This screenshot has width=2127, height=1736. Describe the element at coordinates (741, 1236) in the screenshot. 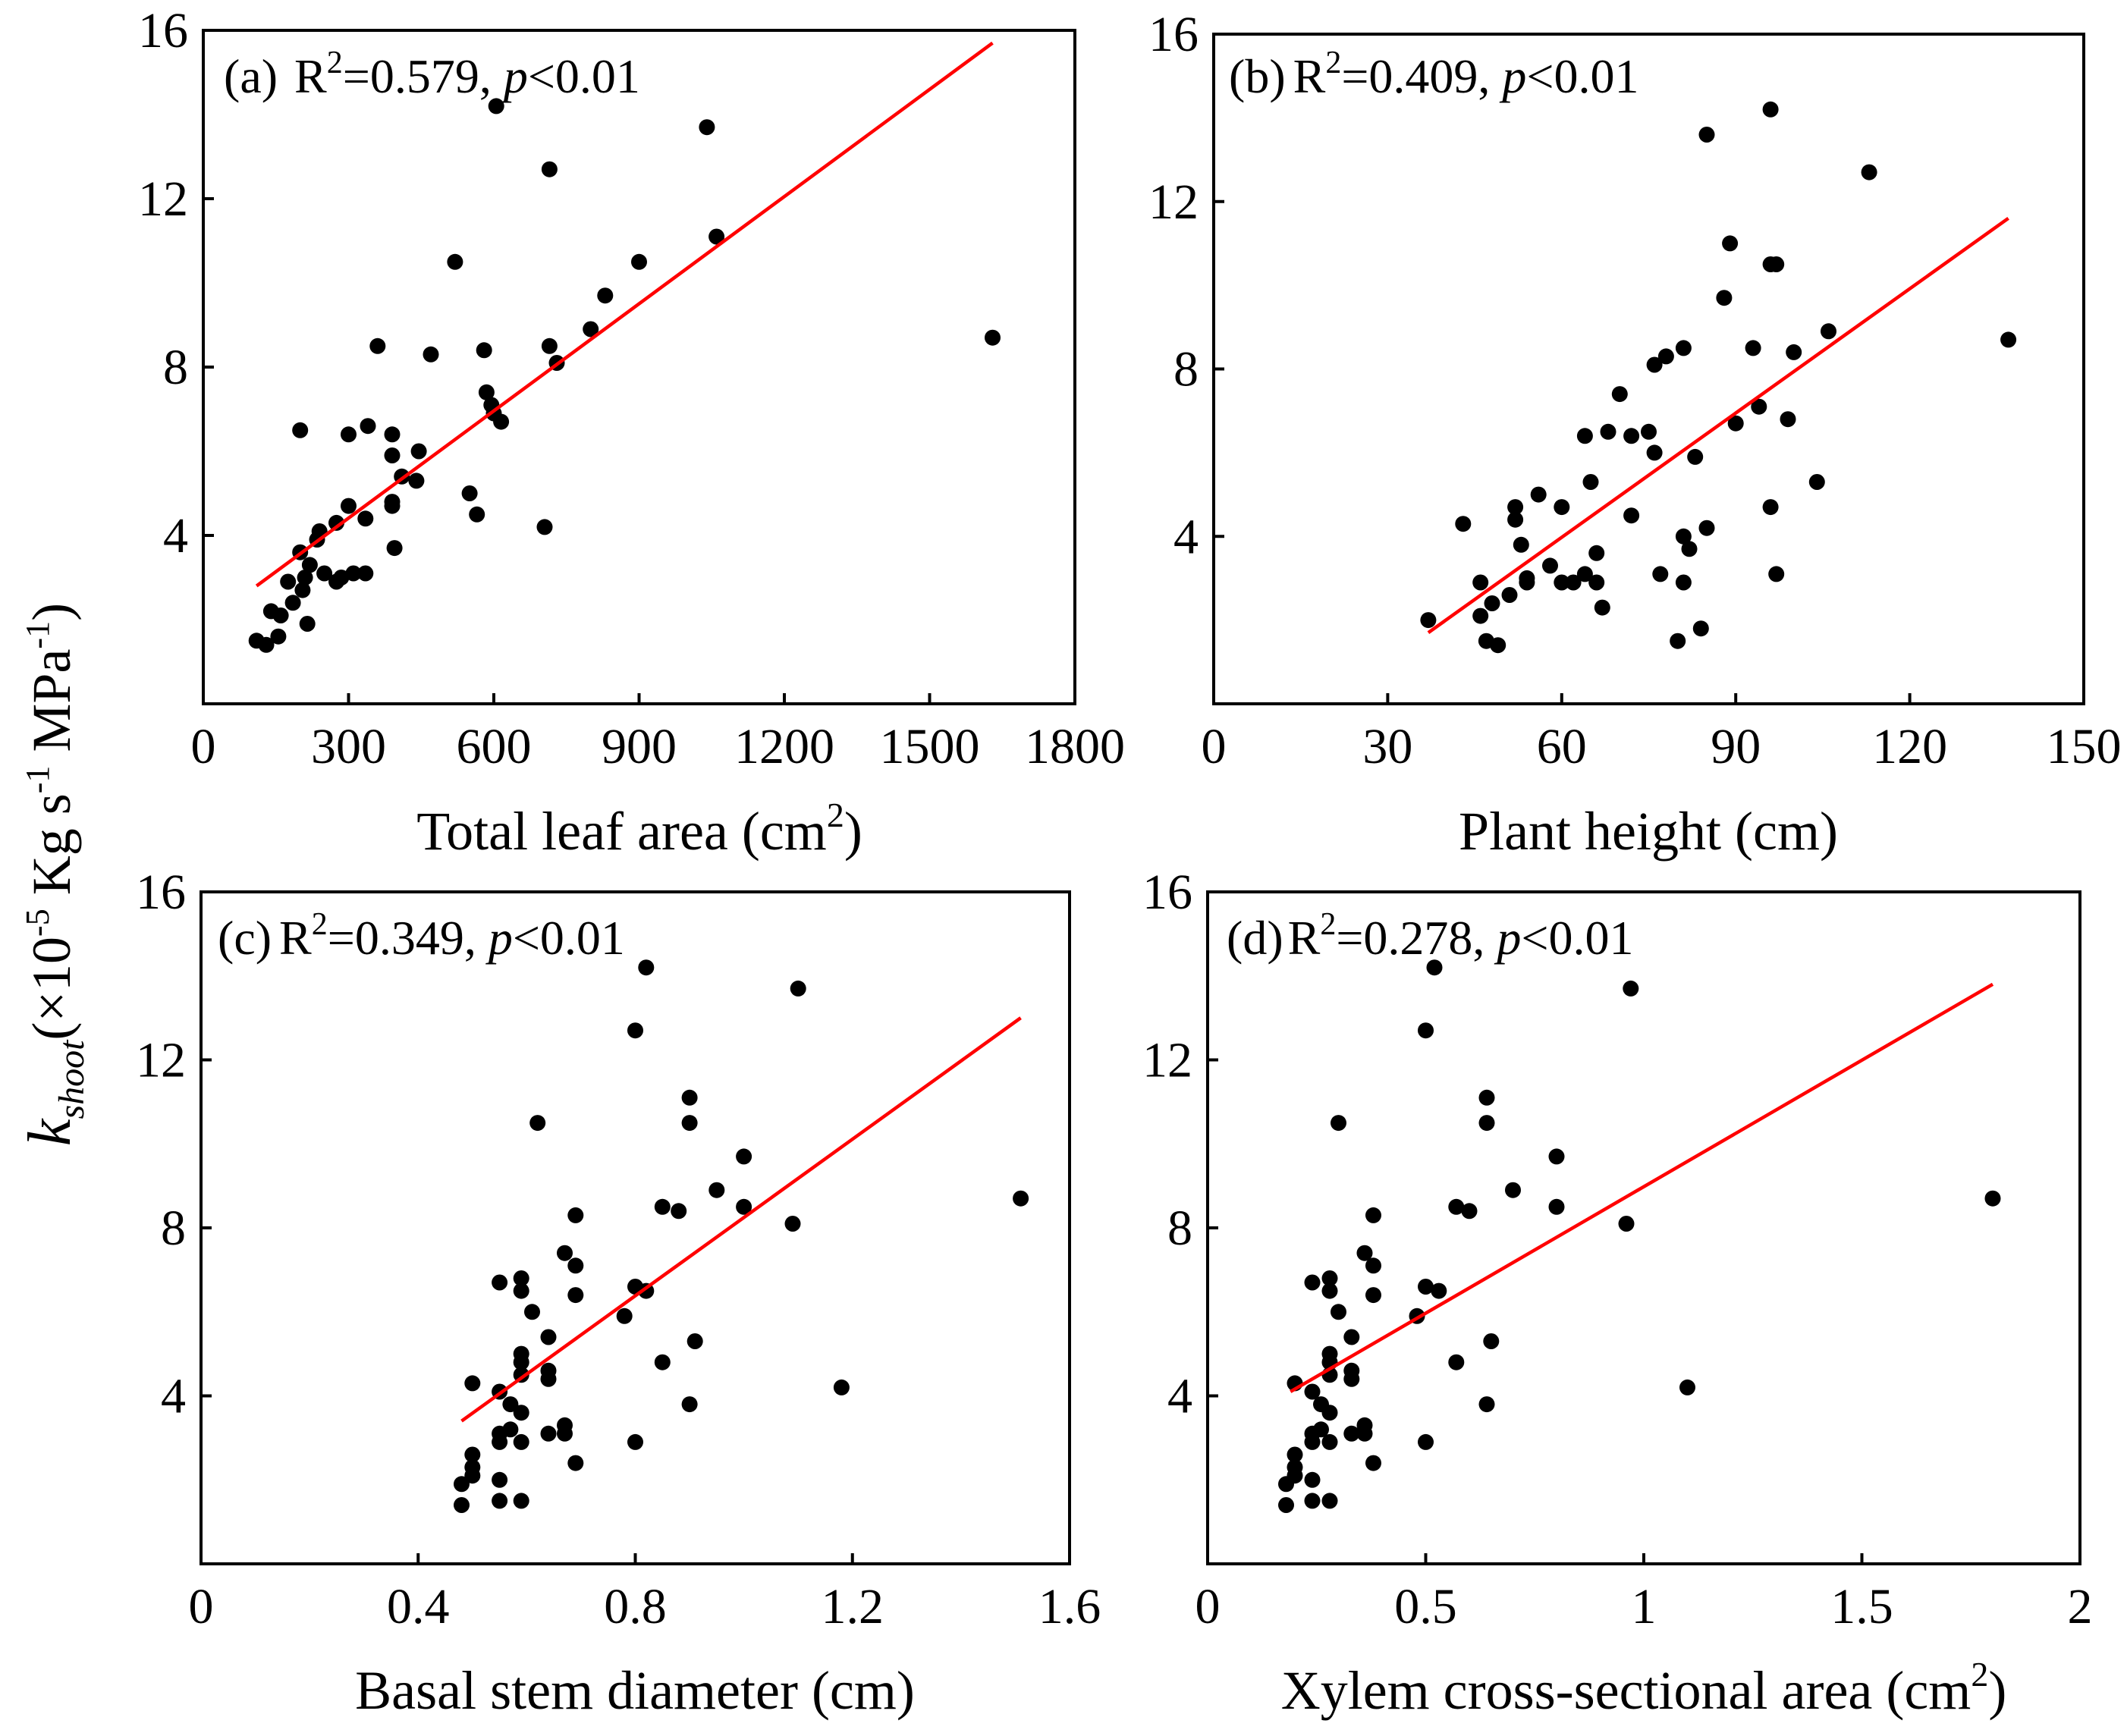

I see `panel-c-points` at that location.